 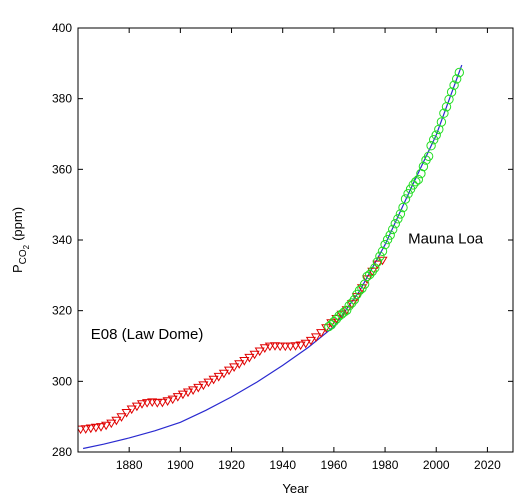 What do you see at coordinates (334, 465) in the screenshot?
I see `x-tick-label: 1960` at bounding box center [334, 465].